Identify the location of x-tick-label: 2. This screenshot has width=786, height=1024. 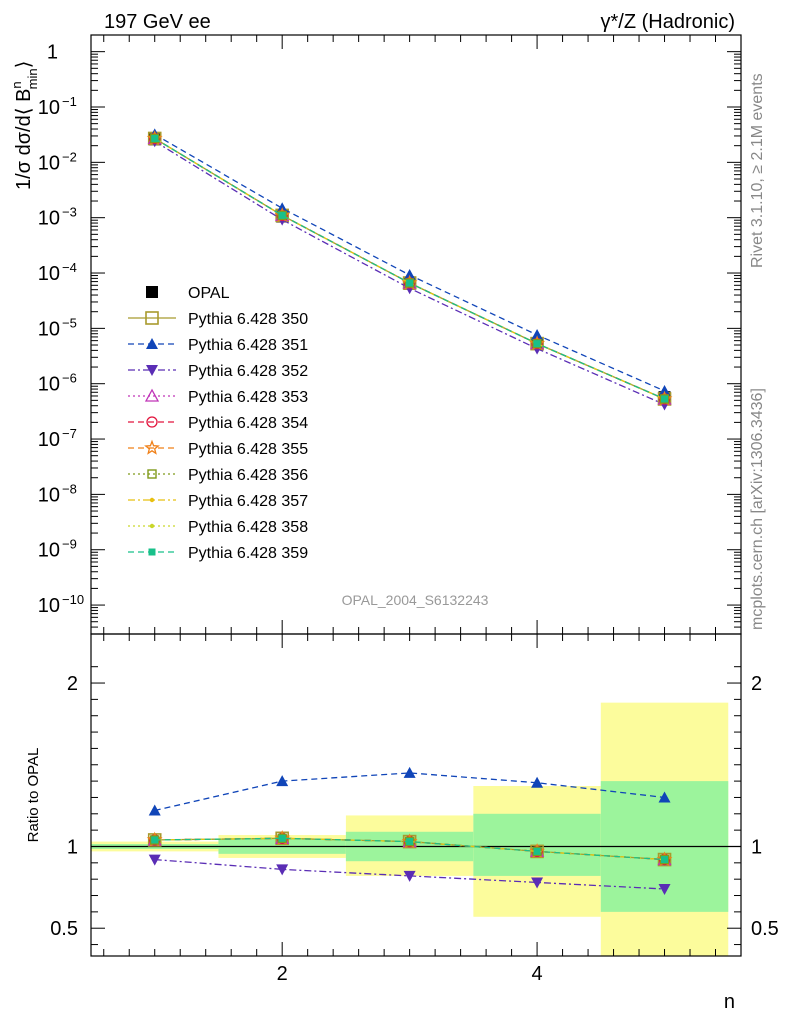
(282, 974).